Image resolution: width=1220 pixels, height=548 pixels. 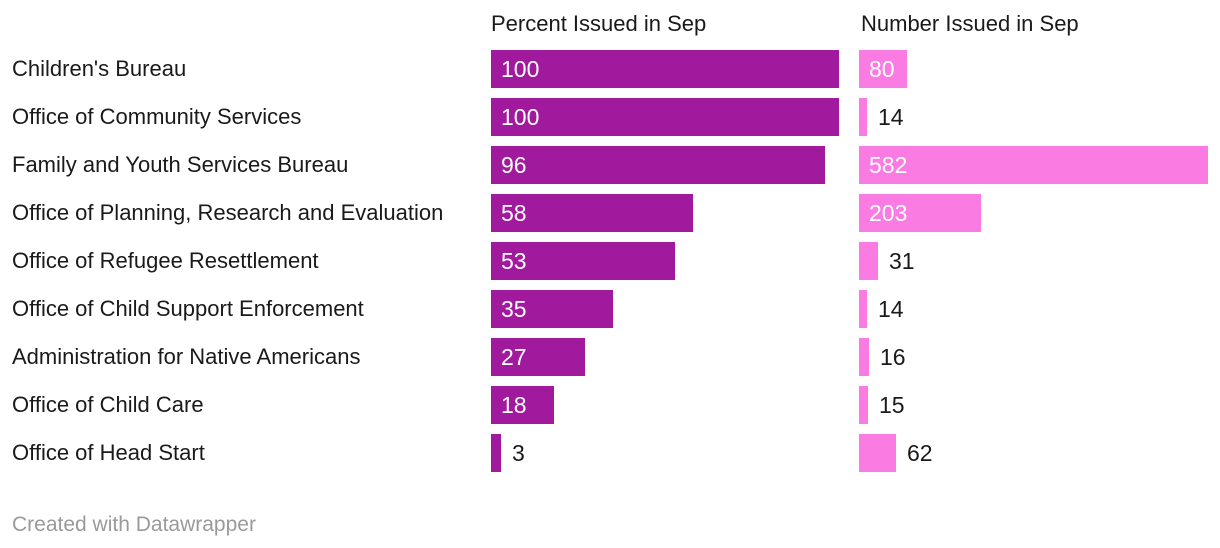 What do you see at coordinates (538, 357) in the screenshot?
I see `percent-bar: 27` at bounding box center [538, 357].